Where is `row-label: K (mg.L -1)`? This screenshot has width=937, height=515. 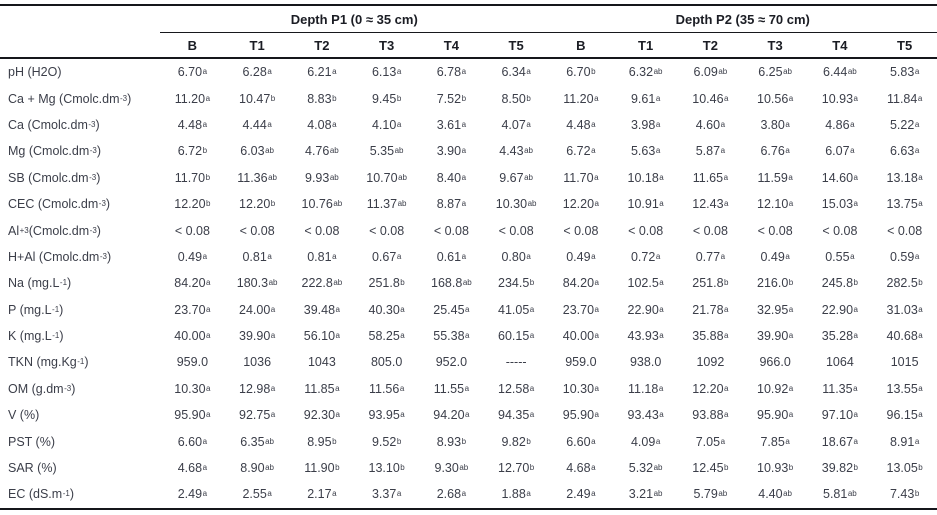
row-label: K (mg.L -1) is located at coordinates (36, 336).